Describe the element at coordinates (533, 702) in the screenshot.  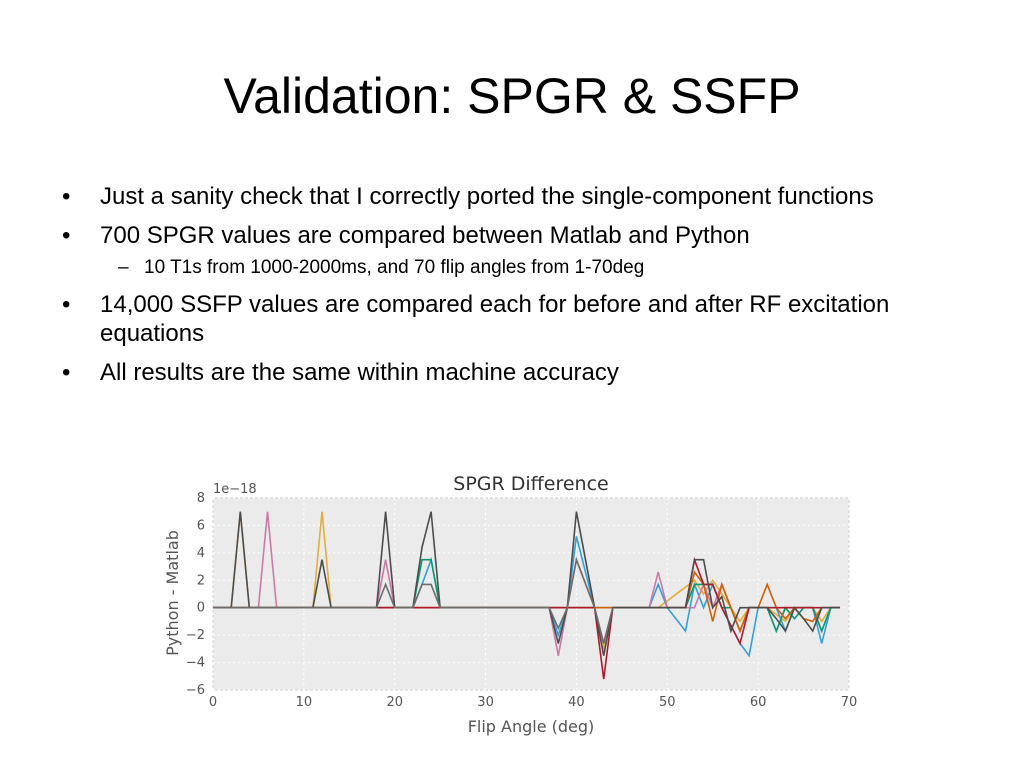
I see `x-tick-labels: 0 10 20 30 40 50 60 70` at that location.